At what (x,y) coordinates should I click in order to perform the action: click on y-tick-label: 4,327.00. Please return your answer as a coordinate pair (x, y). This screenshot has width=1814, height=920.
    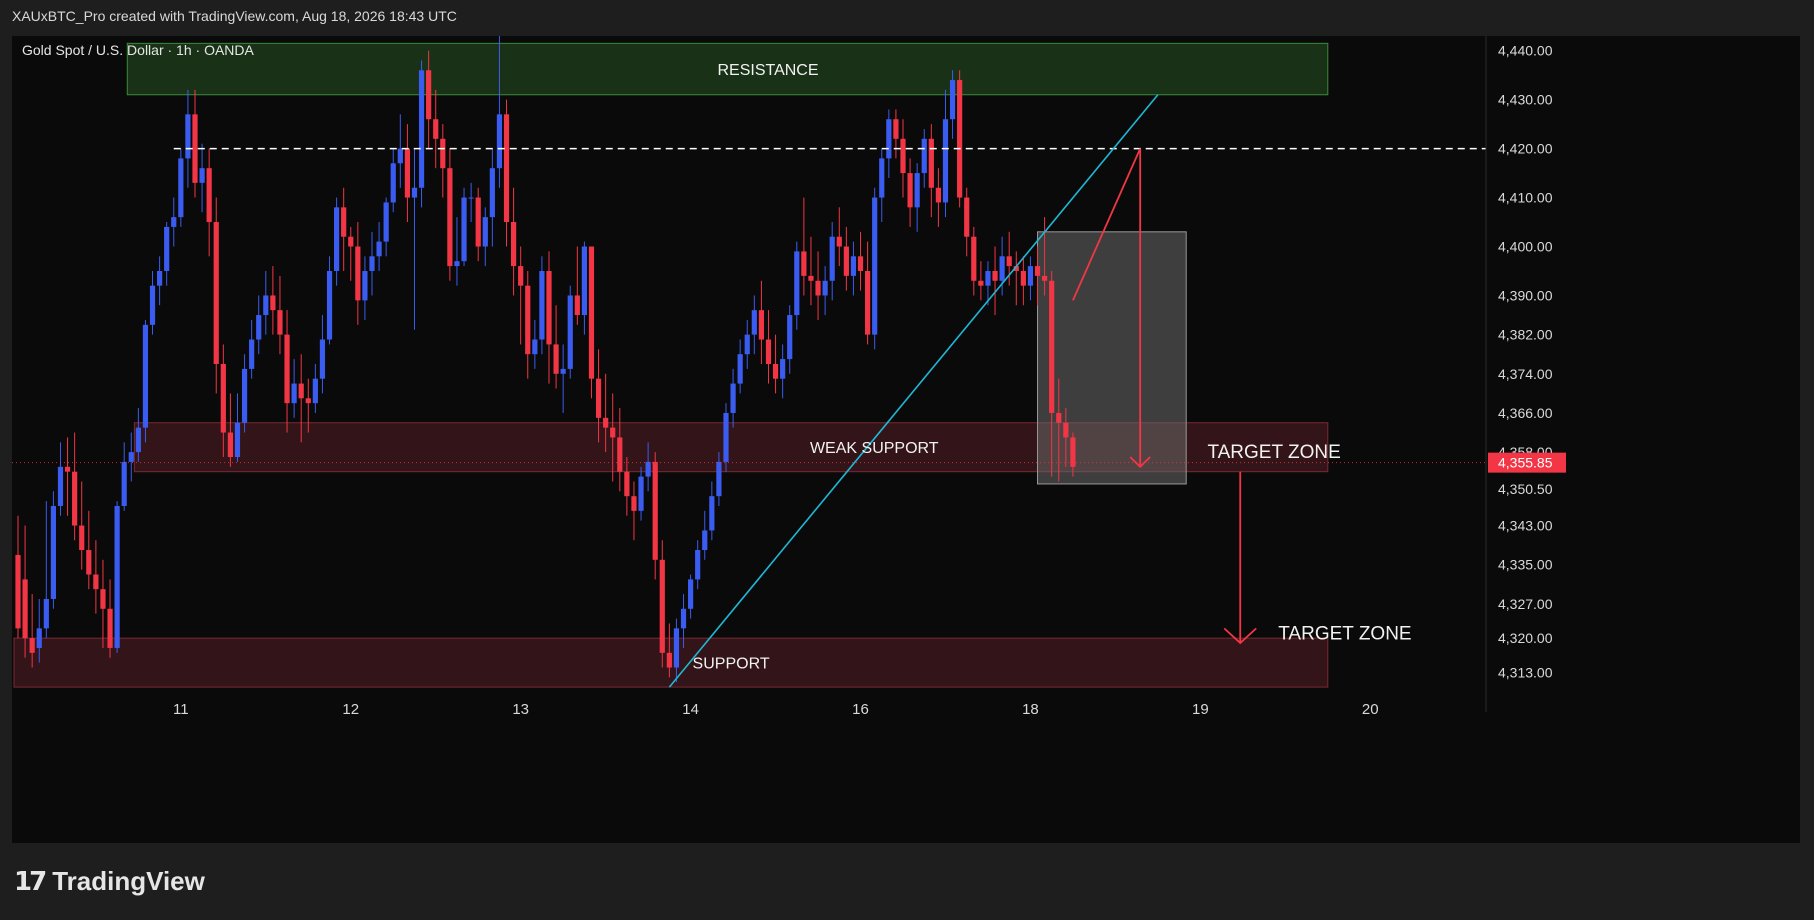
    Looking at the image, I should click on (1525, 604).